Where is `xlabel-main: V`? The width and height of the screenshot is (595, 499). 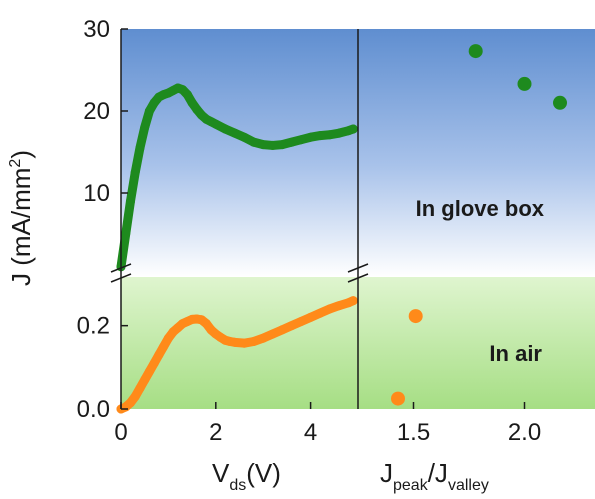 xlabel-main: V is located at coordinates (221, 473).